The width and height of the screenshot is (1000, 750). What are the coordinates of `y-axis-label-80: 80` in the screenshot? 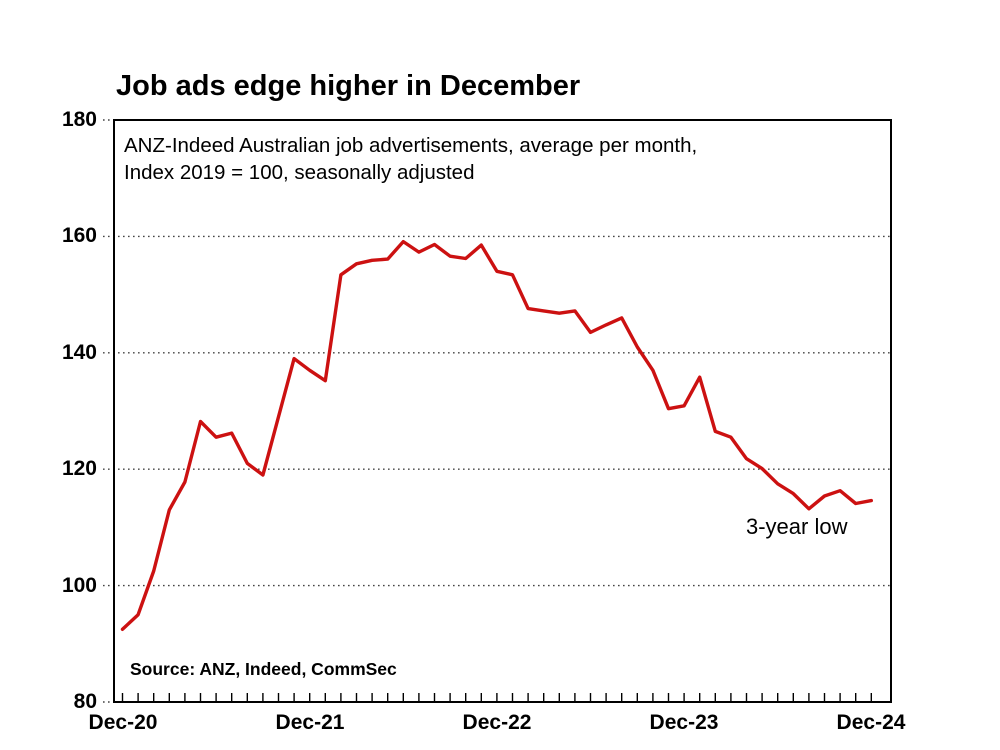 It's located at (85, 701).